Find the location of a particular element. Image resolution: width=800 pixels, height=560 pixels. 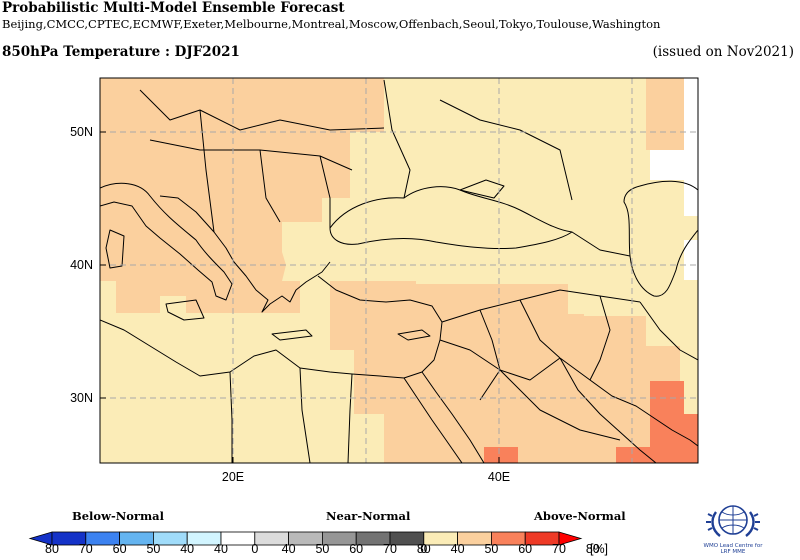

wmo-emblem-icon is located at coordinates (733, 521).